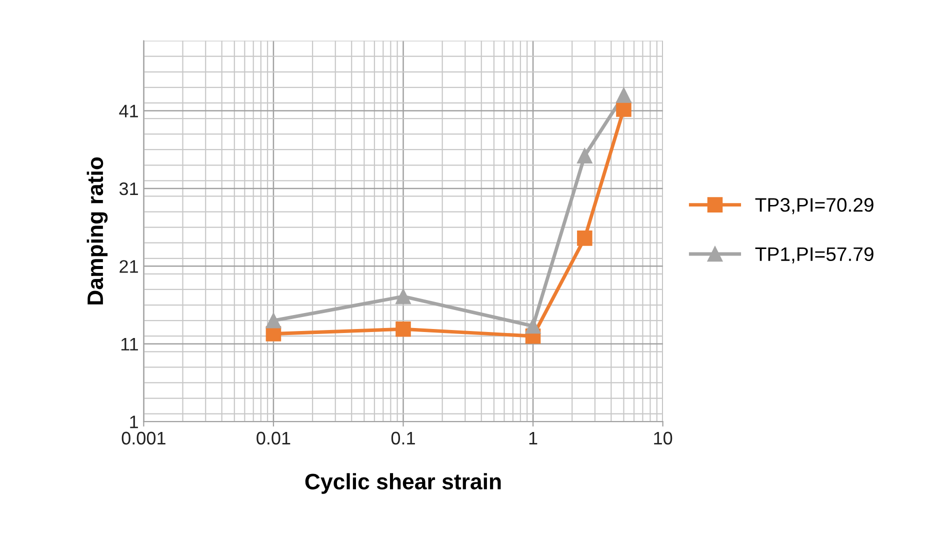 Image resolution: width=927 pixels, height=544 pixels. What do you see at coordinates (144, 438) in the screenshot?
I see `x-tick-label: 0.001` at bounding box center [144, 438].